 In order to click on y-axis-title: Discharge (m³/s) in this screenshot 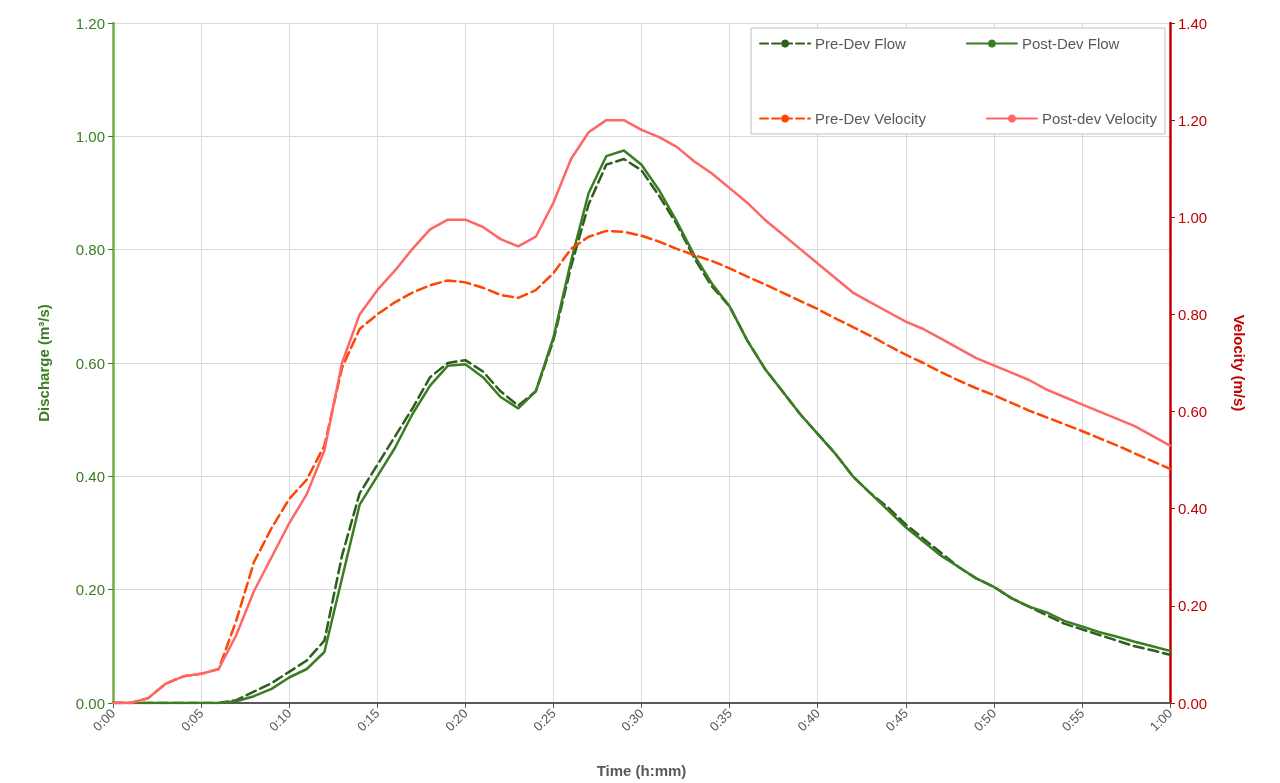, I will do `click(43, 363)`.